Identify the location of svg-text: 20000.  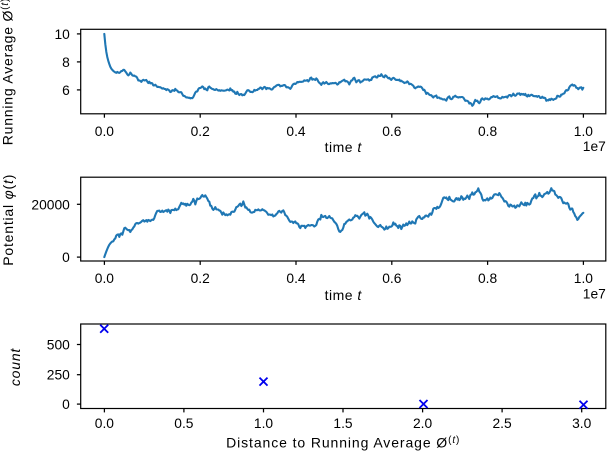
(50, 204).